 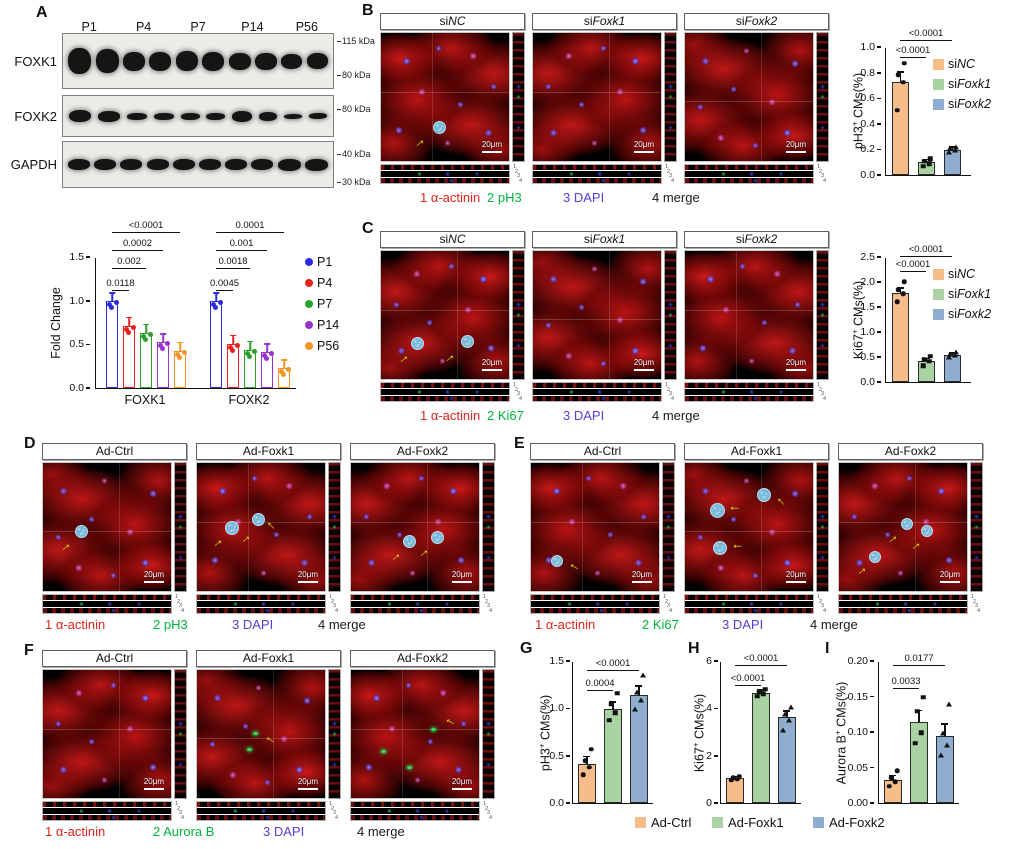 What do you see at coordinates (526, 648) in the screenshot?
I see `panel-label-g: G` at bounding box center [526, 648].